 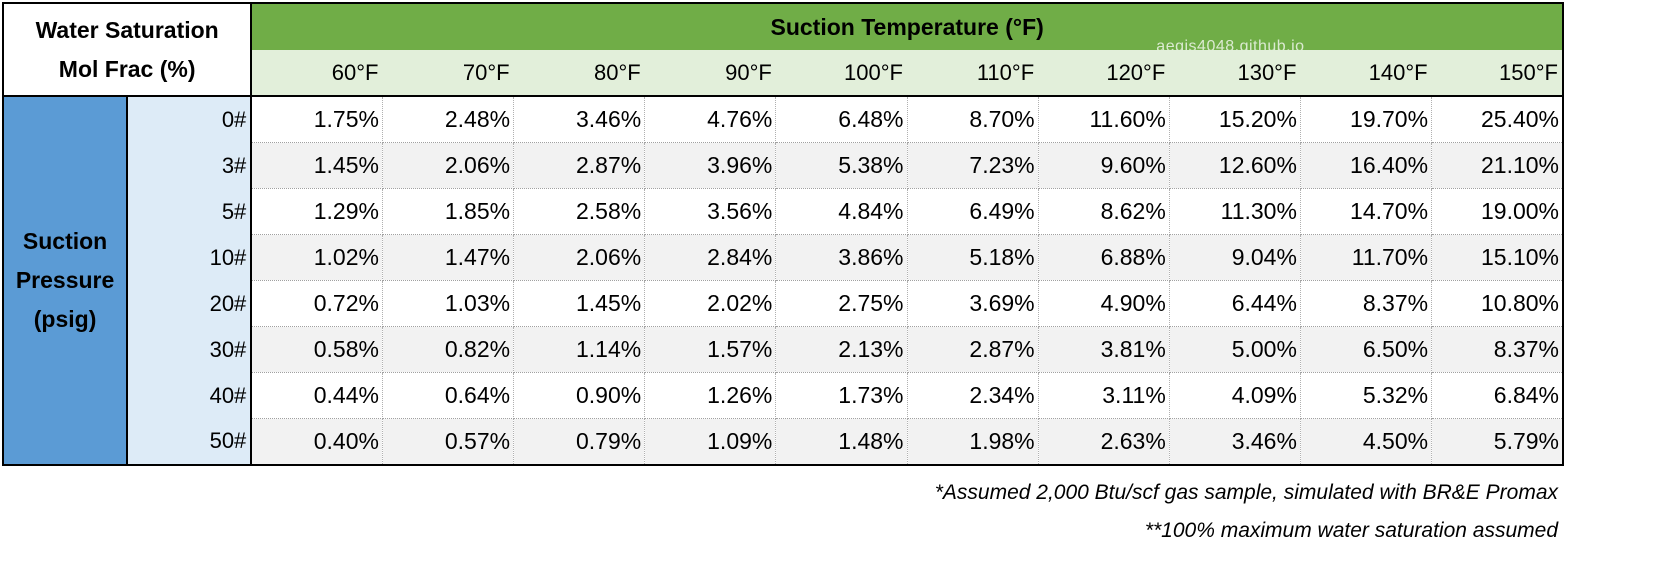 I want to click on saturation-value-cell: 3.56%, so click(x=710, y=211).